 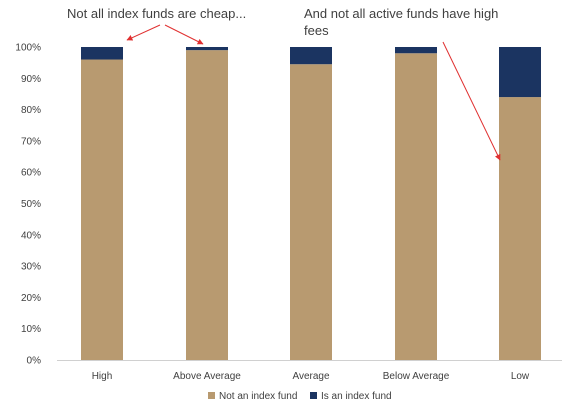 I want to click on y-axis-labels: 0% 10% 20% 30% 40% 50% 60% 70% 80% 90% 100%, so click(x=28, y=205).